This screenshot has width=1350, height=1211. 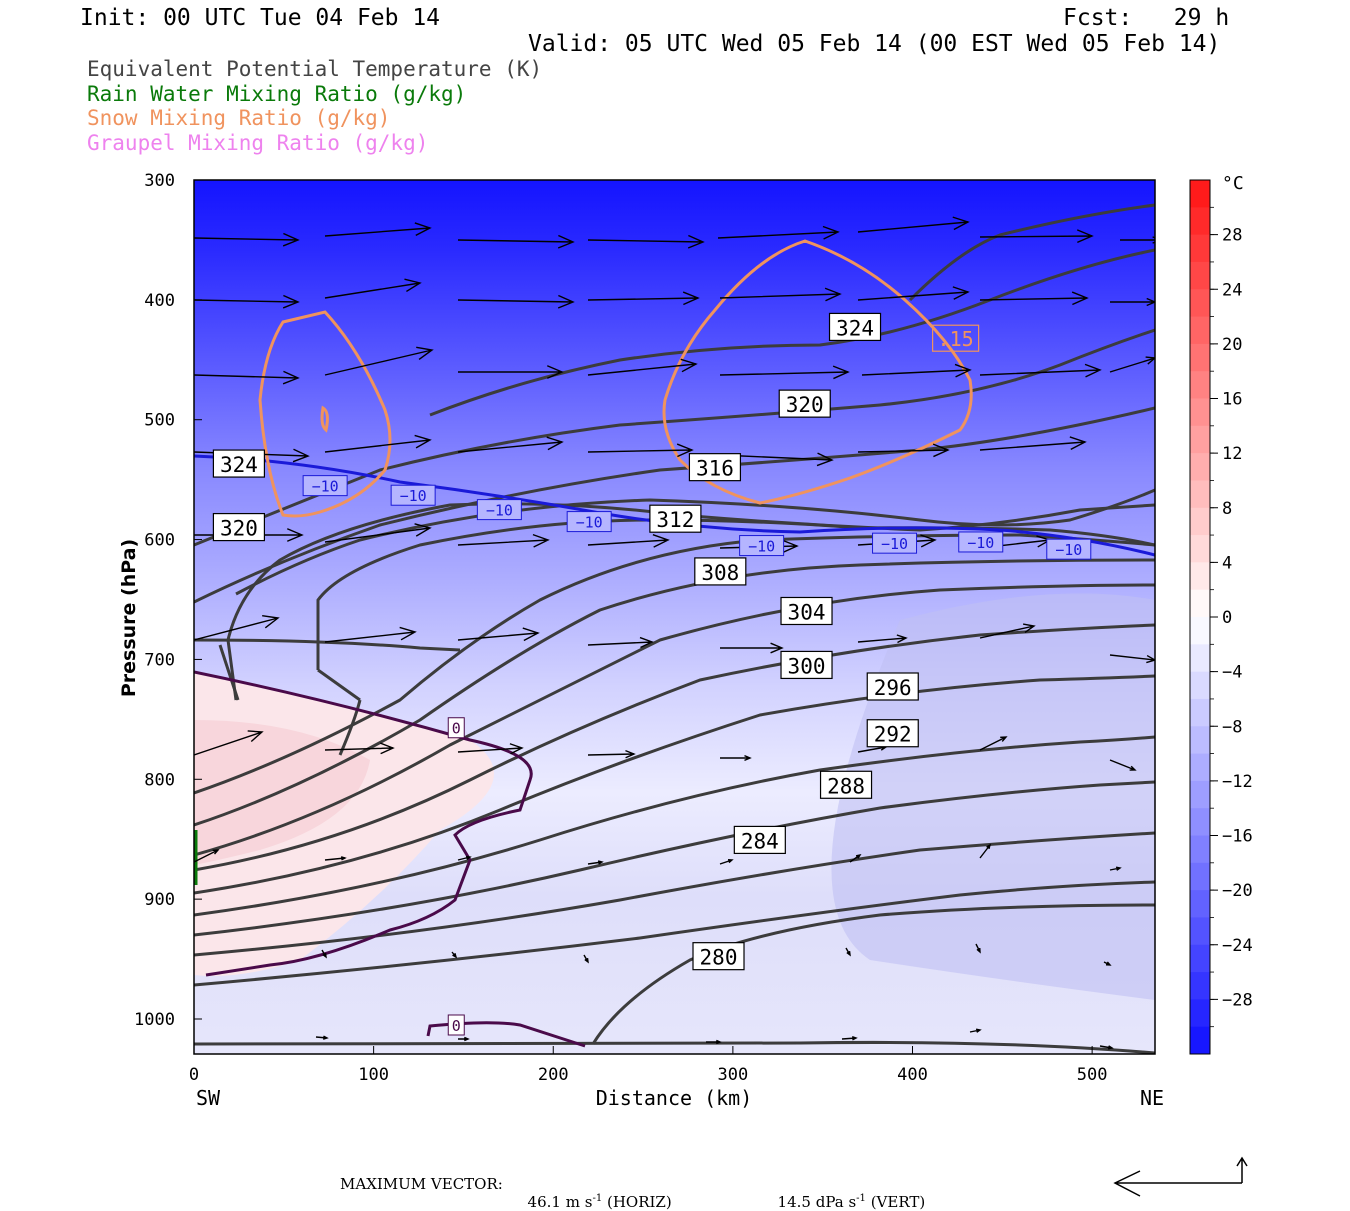 What do you see at coordinates (1227, 563) in the screenshot?
I see `colorbar-tick-label: 4` at bounding box center [1227, 563].